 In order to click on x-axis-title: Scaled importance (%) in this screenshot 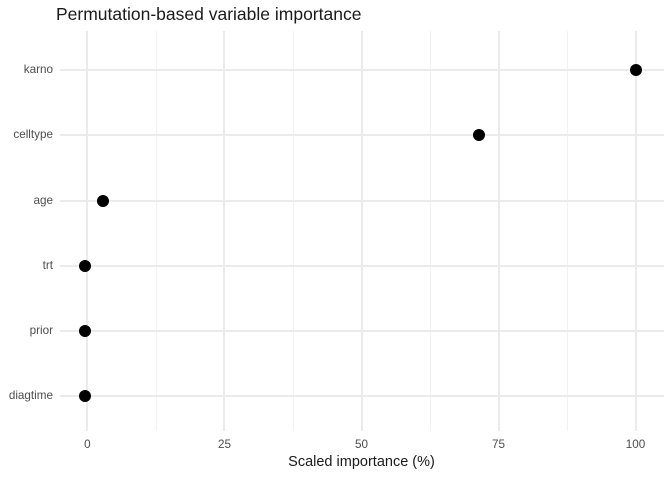, I will do `click(361, 462)`.